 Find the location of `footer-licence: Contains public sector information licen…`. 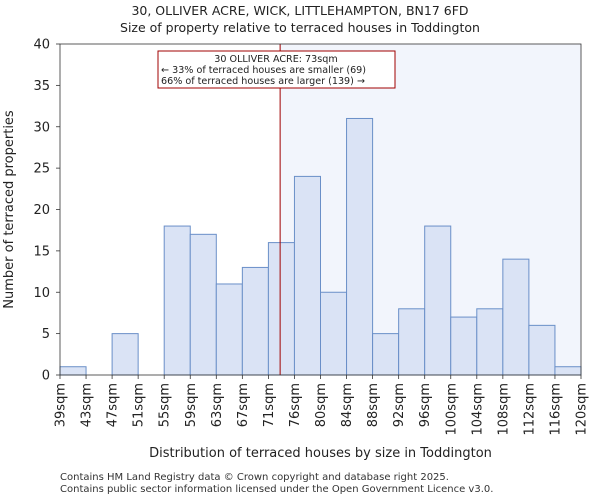

footer-licence: Contains public sector information licen… is located at coordinates (277, 489).